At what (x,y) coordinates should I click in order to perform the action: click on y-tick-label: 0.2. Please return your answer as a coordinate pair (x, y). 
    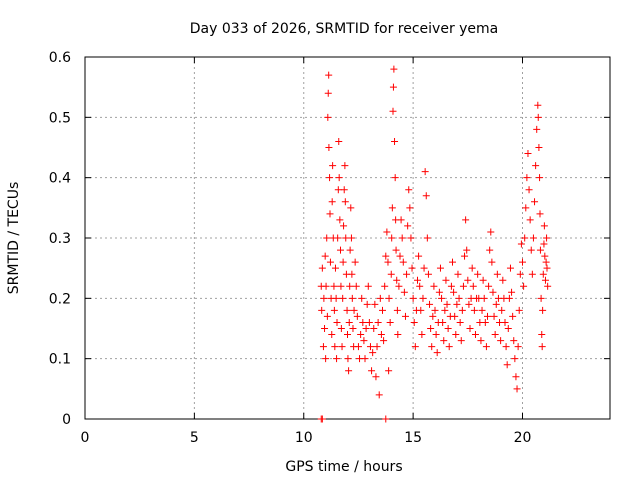
    Looking at the image, I should click on (60, 299).